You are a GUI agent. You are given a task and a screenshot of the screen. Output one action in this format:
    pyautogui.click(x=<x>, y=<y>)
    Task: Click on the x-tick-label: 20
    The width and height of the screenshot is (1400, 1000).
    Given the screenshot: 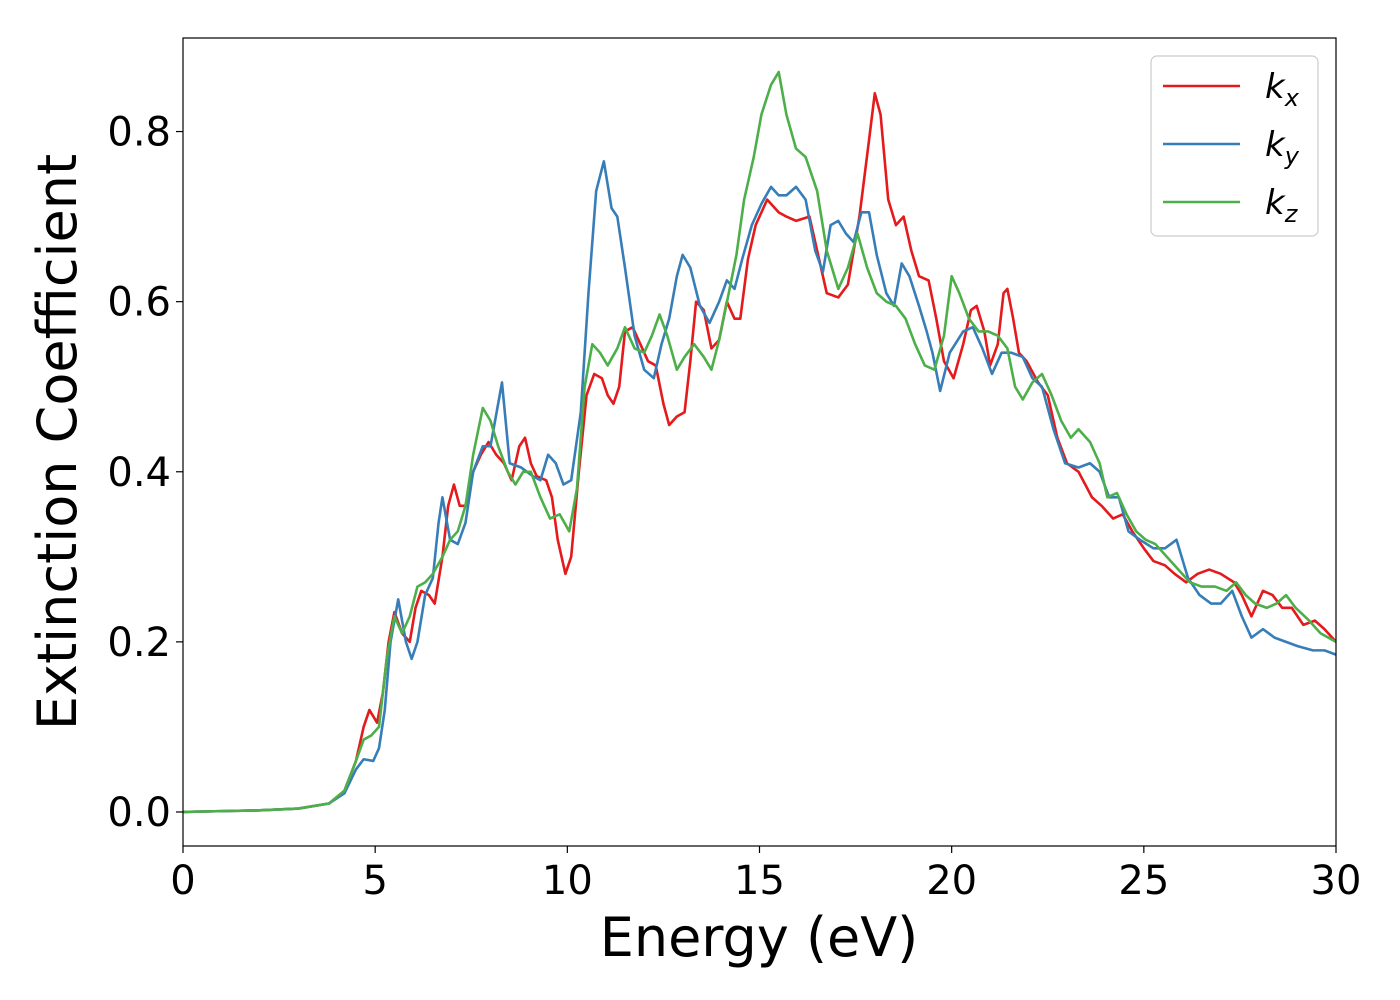 What is the action you would take?
    pyautogui.click(x=951, y=881)
    